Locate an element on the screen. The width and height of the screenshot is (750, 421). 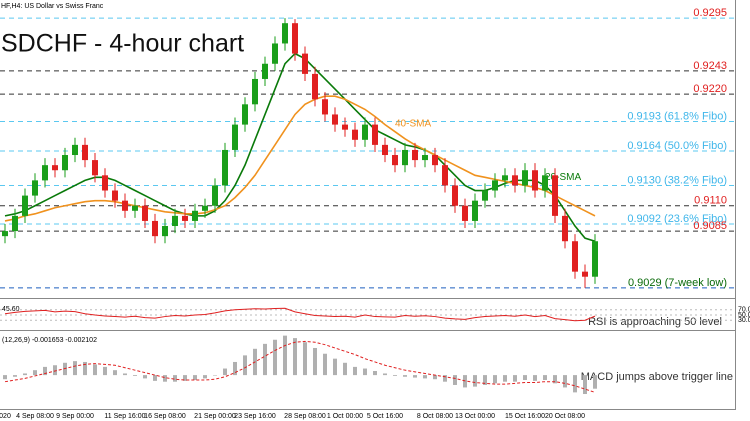
x-tick-label: 020 is located at coordinates (5, 416).